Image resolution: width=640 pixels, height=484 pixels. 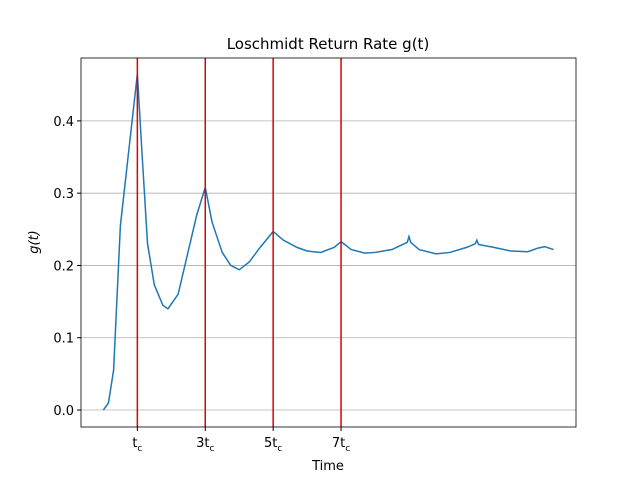 What do you see at coordinates (205, 445) in the screenshot?
I see `x-tick-label: 3tc` at bounding box center [205, 445].